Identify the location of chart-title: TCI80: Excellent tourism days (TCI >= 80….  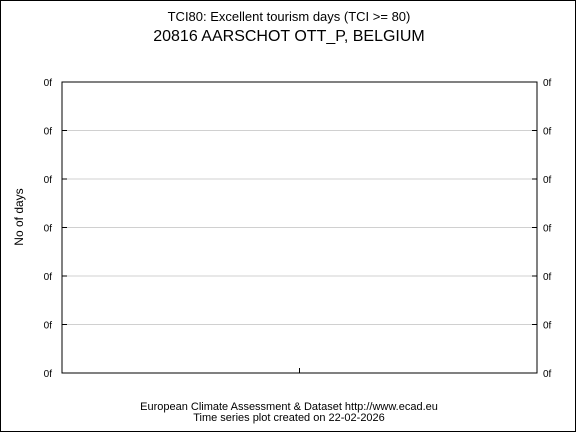
(289, 16).